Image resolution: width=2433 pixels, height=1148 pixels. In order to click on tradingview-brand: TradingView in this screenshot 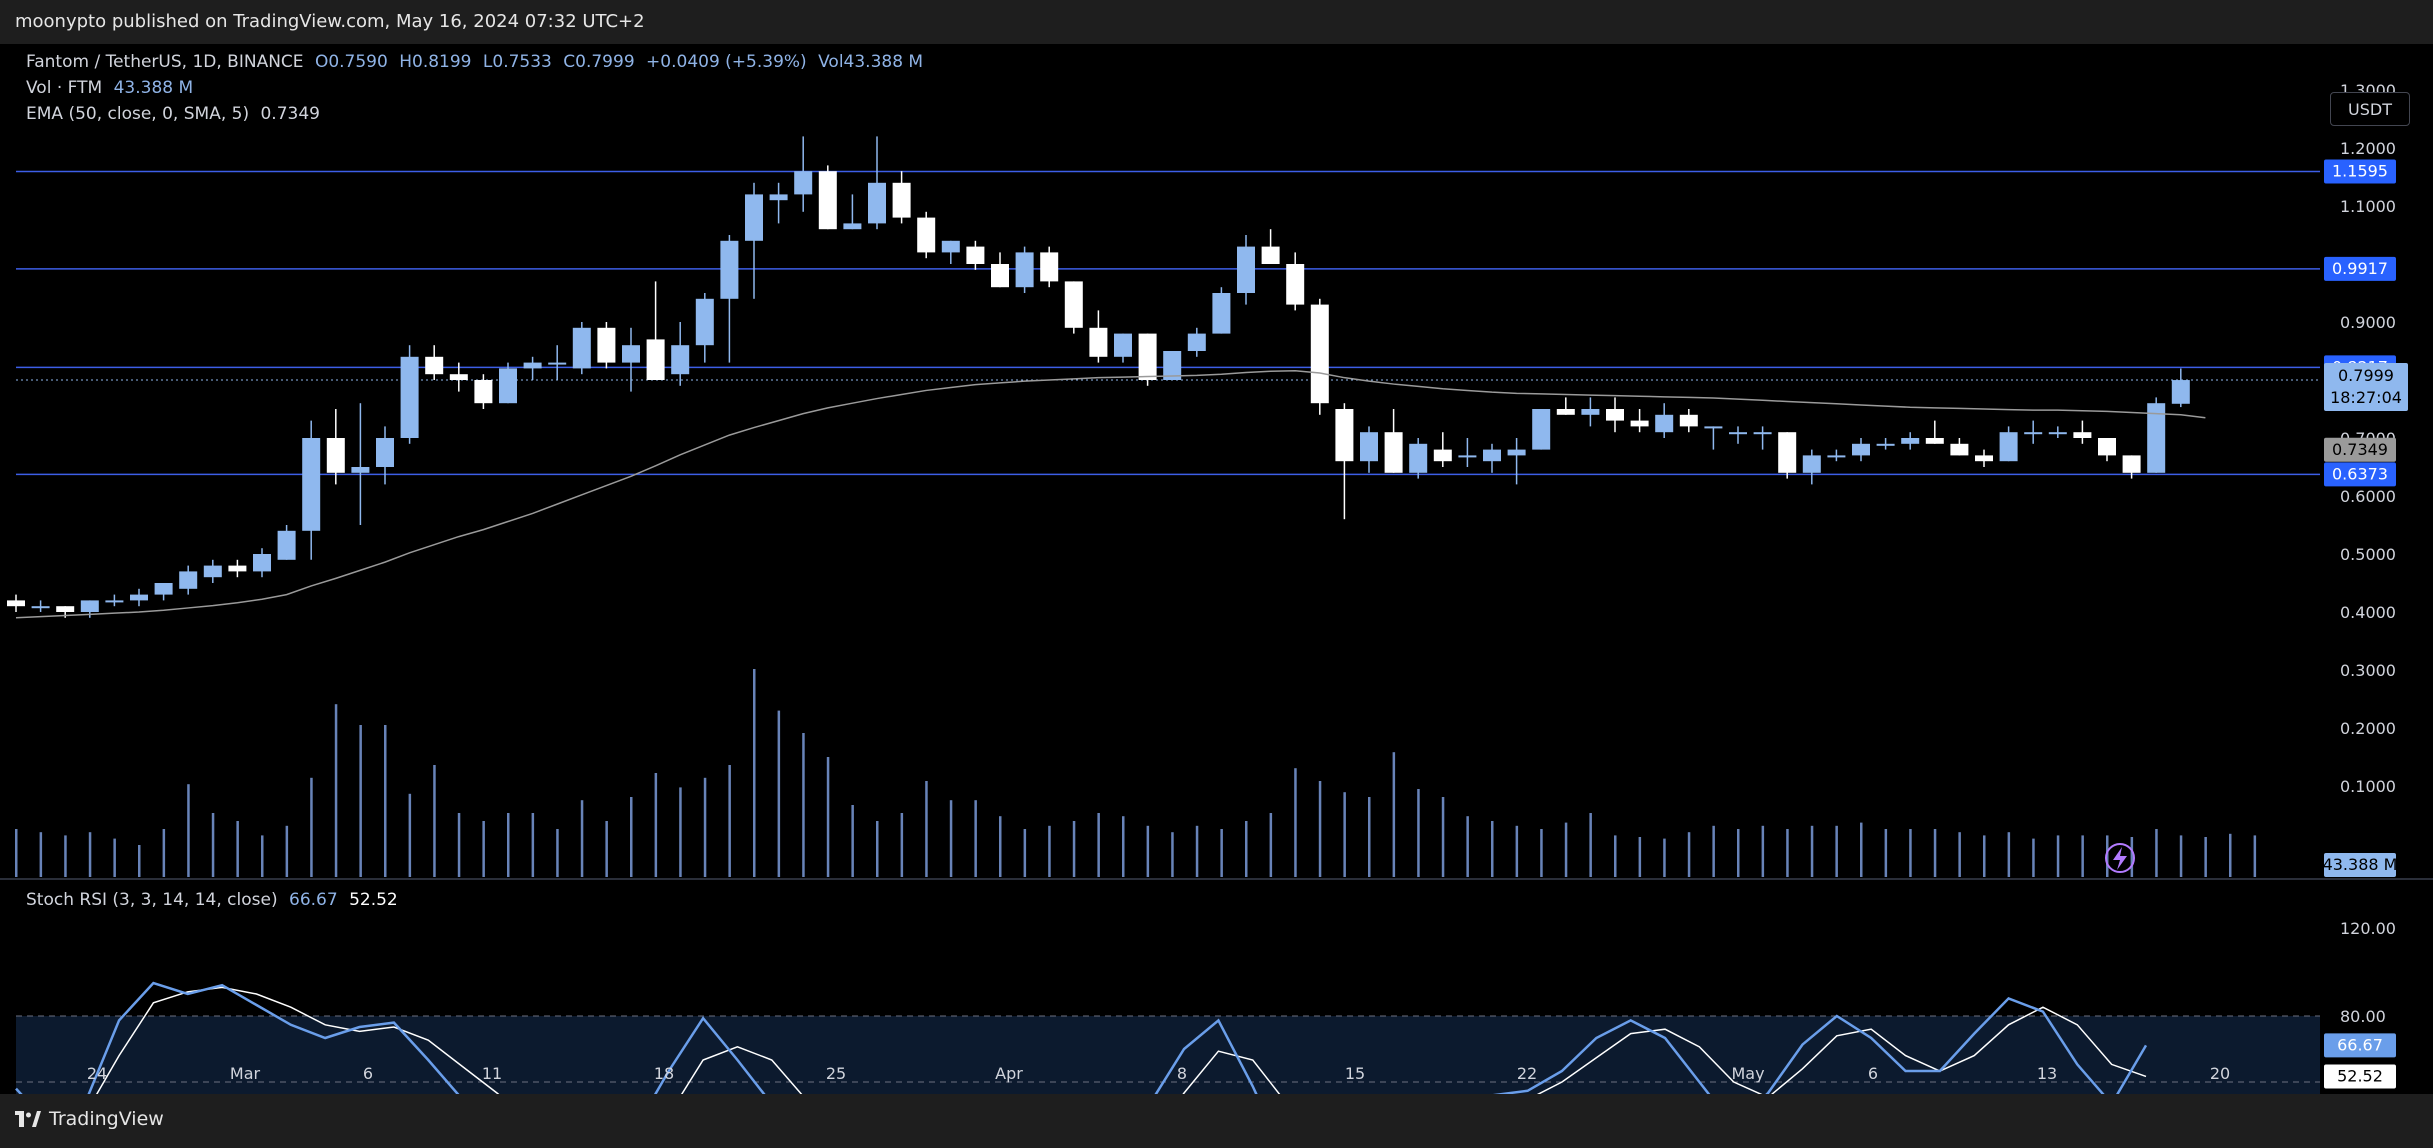, I will do `click(106, 1119)`.